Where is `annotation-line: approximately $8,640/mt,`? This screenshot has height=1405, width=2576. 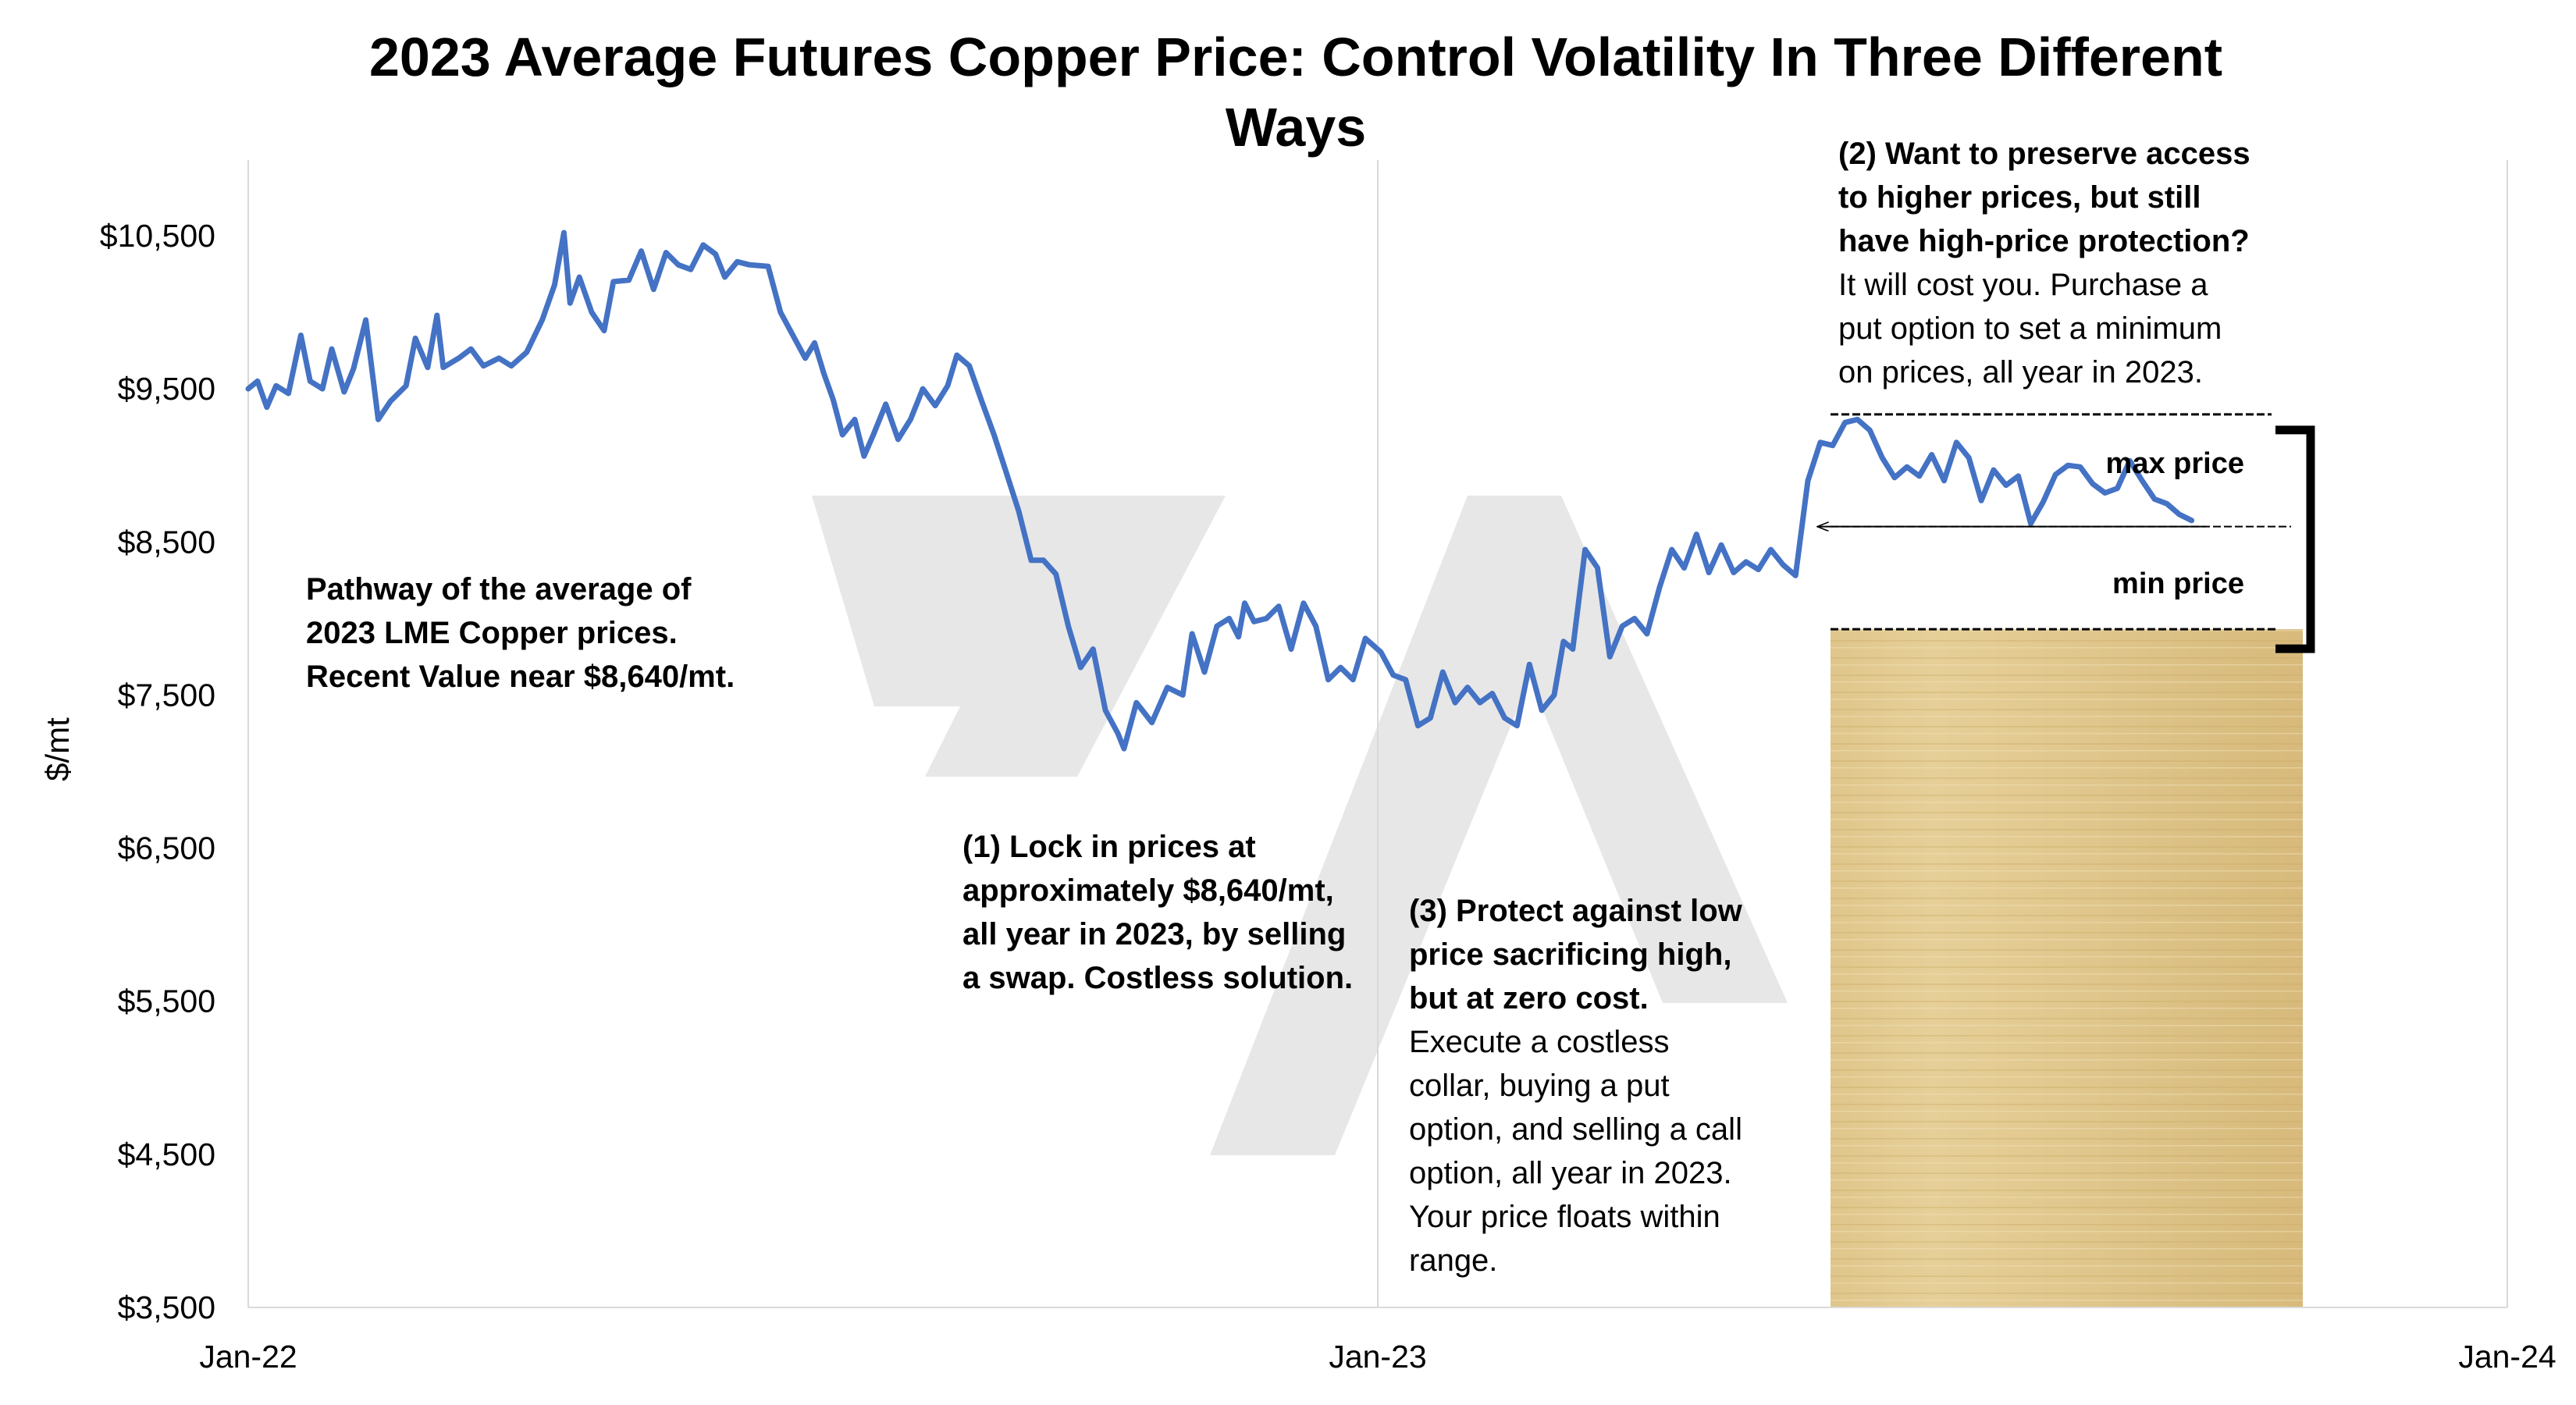 annotation-line: approximately $8,640/mt, is located at coordinates (1148, 891).